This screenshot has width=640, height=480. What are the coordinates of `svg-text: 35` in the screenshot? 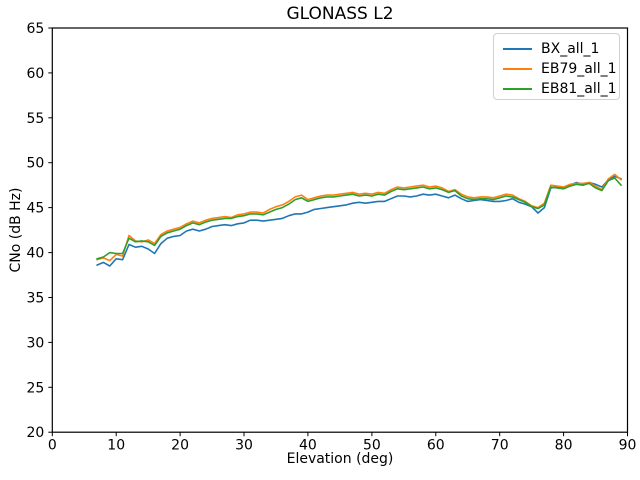 It's located at (35, 299).